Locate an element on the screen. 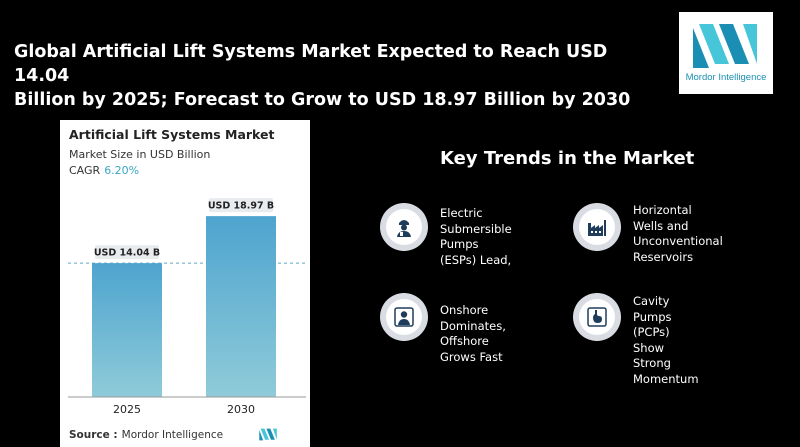 The width and height of the screenshot is (800, 447). x-tick-label: 2030 is located at coordinates (241, 409).